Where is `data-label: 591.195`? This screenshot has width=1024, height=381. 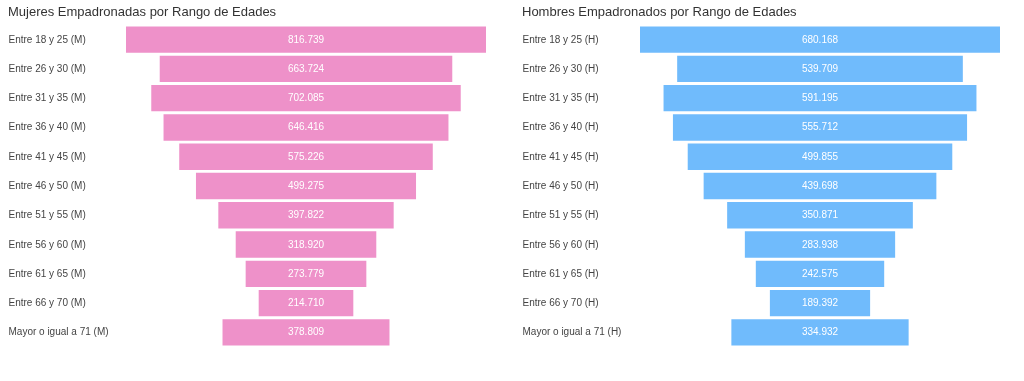 data-label: 591.195 is located at coordinates (820, 98).